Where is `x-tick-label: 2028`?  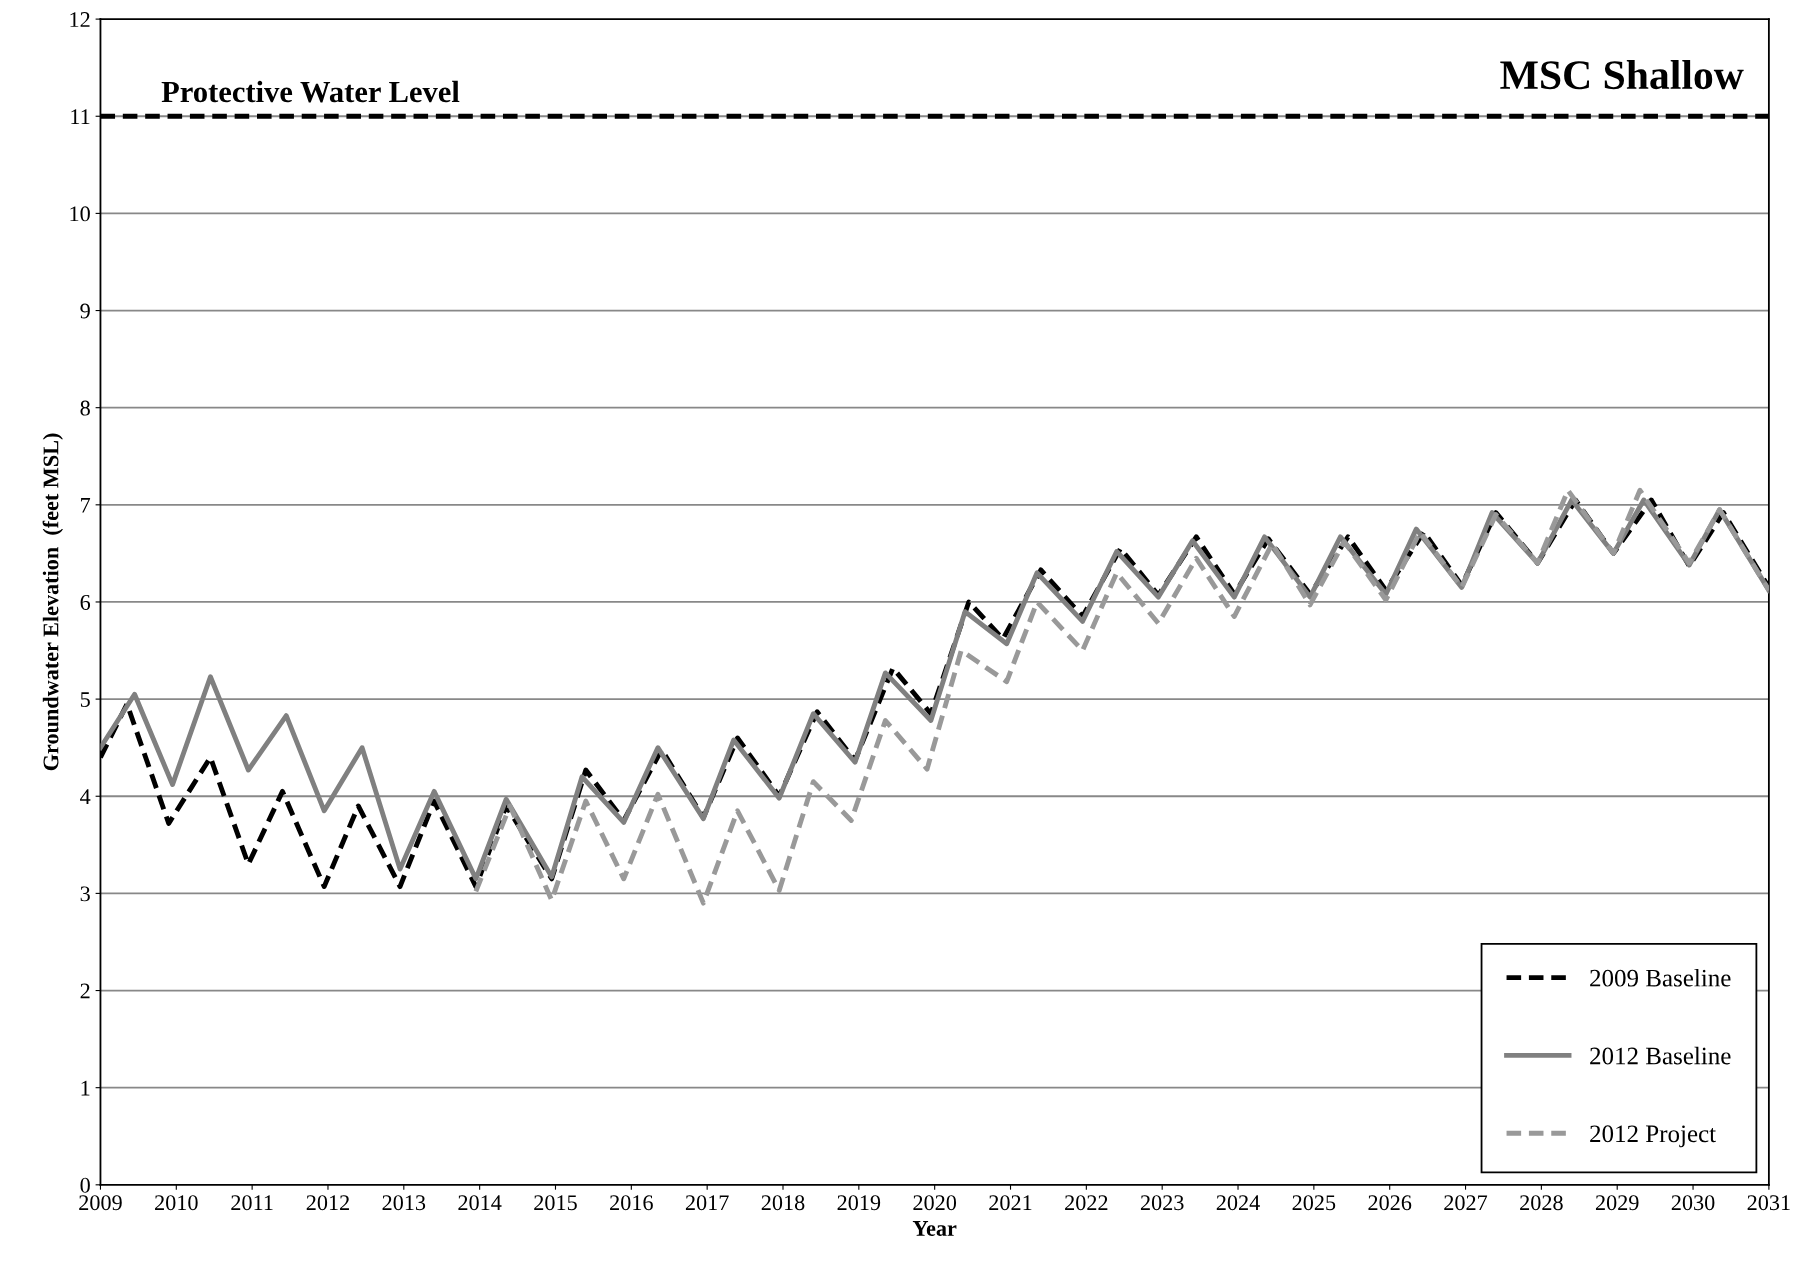
x-tick-label: 2028 is located at coordinates (1541, 1203).